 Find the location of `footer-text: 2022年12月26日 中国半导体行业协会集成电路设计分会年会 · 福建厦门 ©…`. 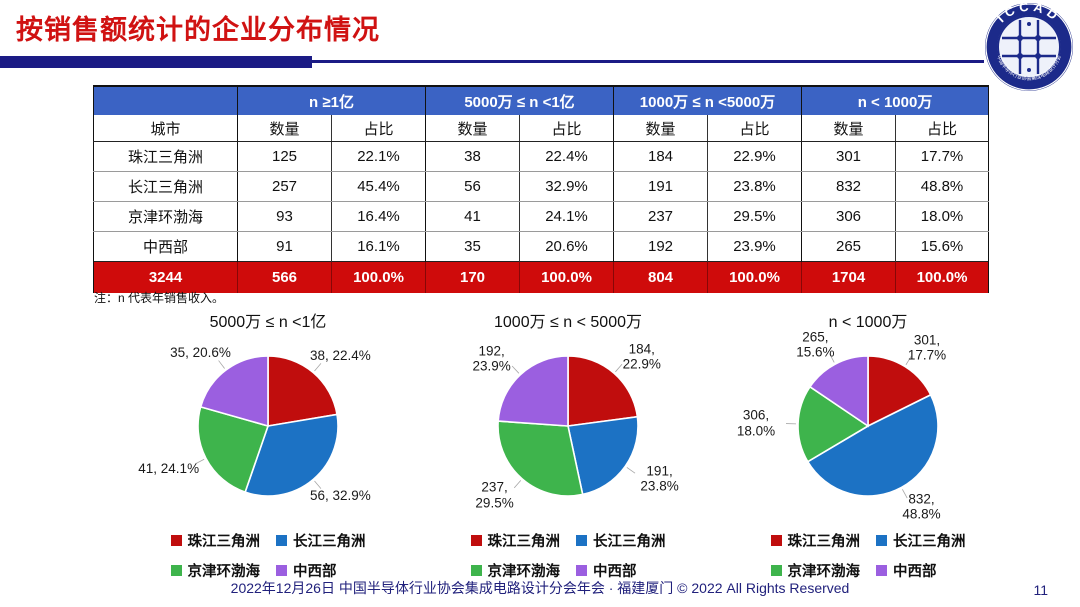

footer-text: 2022年12月26日 中国半导体行业协会集成电路设计分会年会 · 福建厦门 ©… is located at coordinates (540, 588).